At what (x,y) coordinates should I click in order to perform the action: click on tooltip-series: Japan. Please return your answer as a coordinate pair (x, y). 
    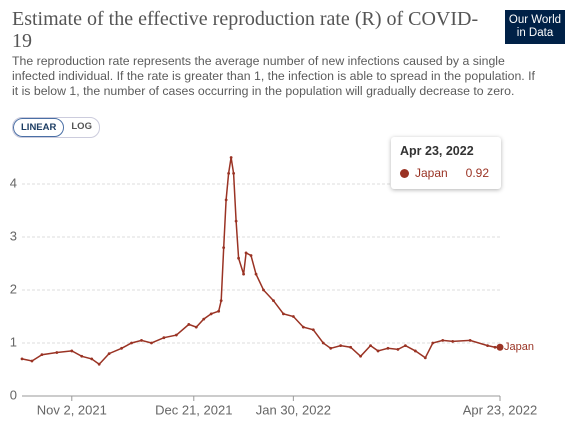
    Looking at the image, I should click on (431, 173).